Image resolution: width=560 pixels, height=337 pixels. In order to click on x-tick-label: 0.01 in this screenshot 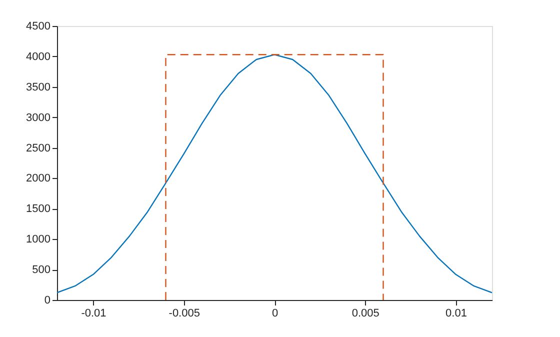, I will do `click(456, 314)`.